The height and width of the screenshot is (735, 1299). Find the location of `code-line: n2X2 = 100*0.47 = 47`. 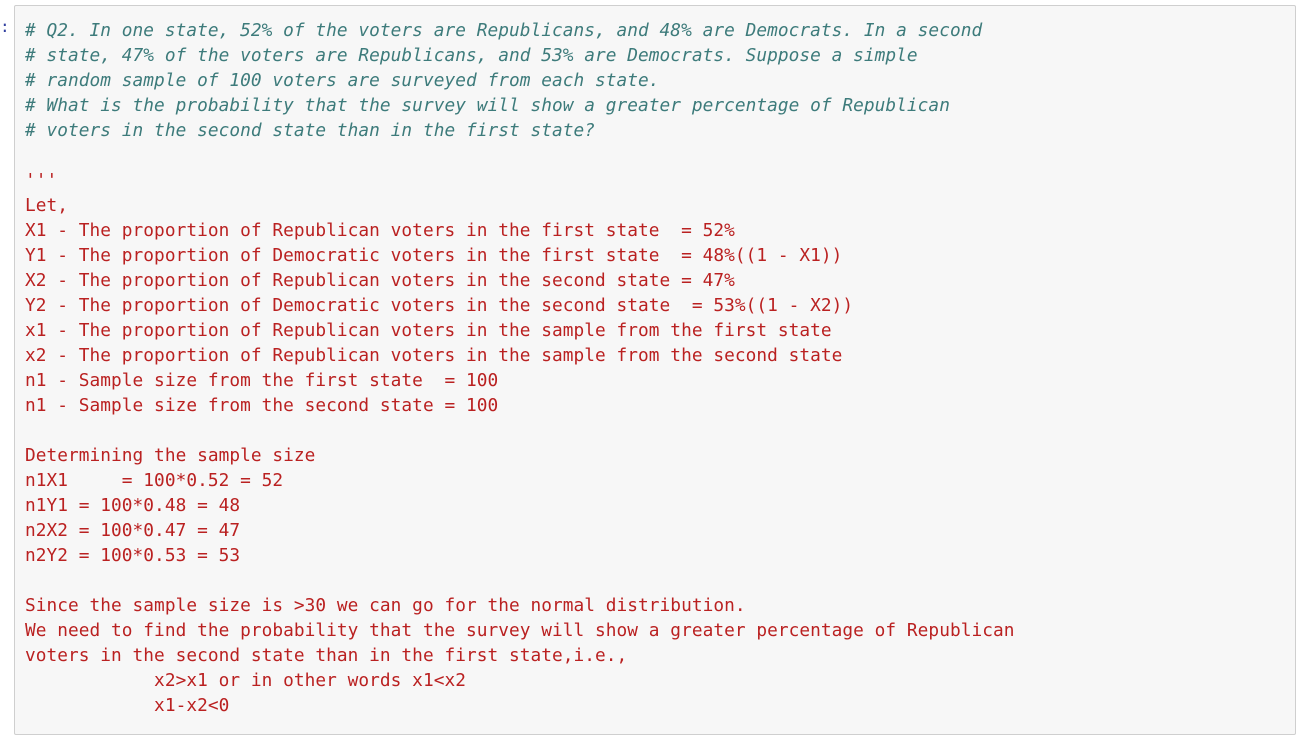

code-line: n2X2 = 100*0.47 = 47 is located at coordinates (133, 530).